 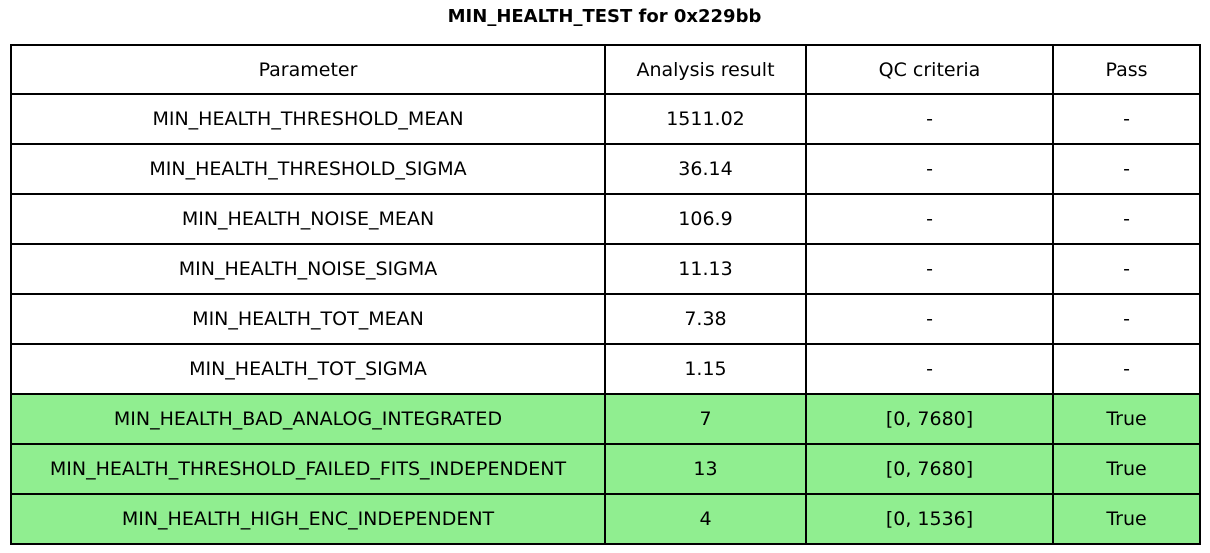 I want to click on cell-parameter: MIN_HEALTH_THRESHOLD_MEAN, so click(x=308, y=119).